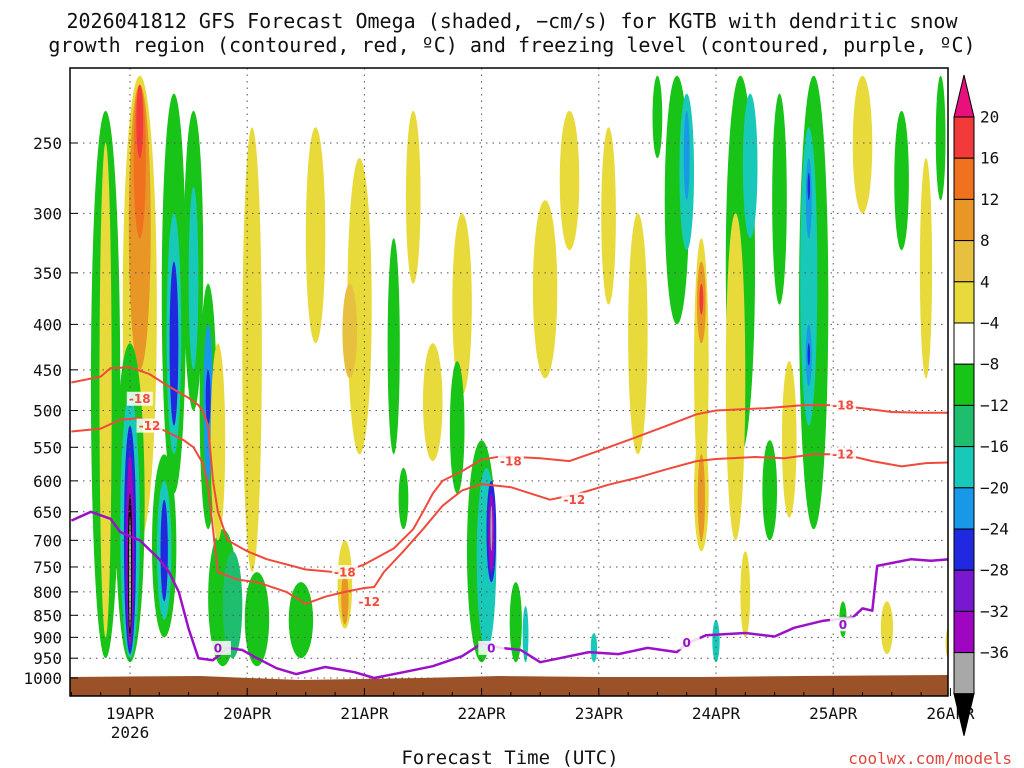 Image resolution: width=1024 pixels, height=768 pixels. I want to click on y-tick-label: 500, so click(47, 411).